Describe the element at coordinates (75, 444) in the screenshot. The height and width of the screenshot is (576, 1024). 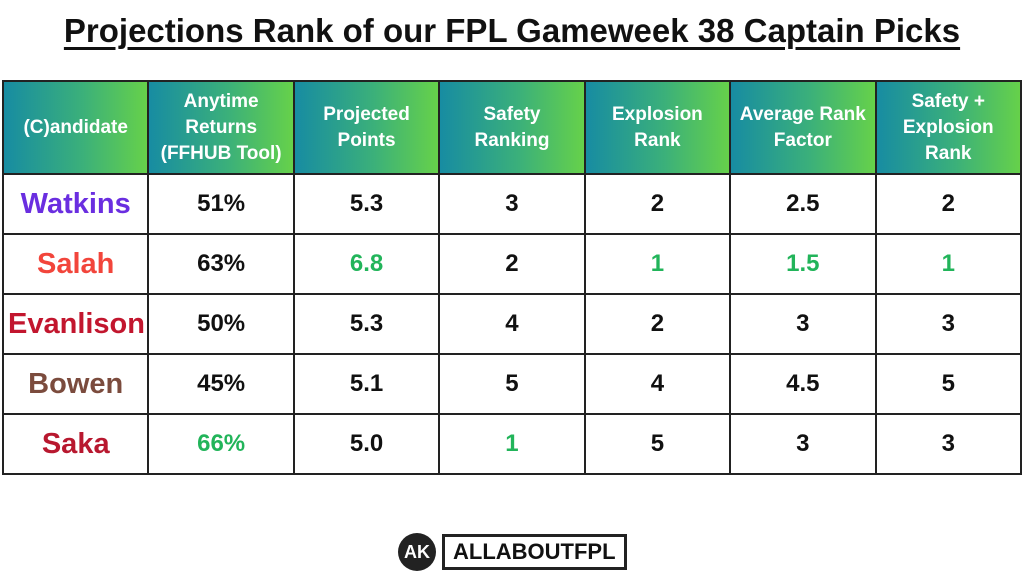
I see `candidate-name: Saka` at that location.